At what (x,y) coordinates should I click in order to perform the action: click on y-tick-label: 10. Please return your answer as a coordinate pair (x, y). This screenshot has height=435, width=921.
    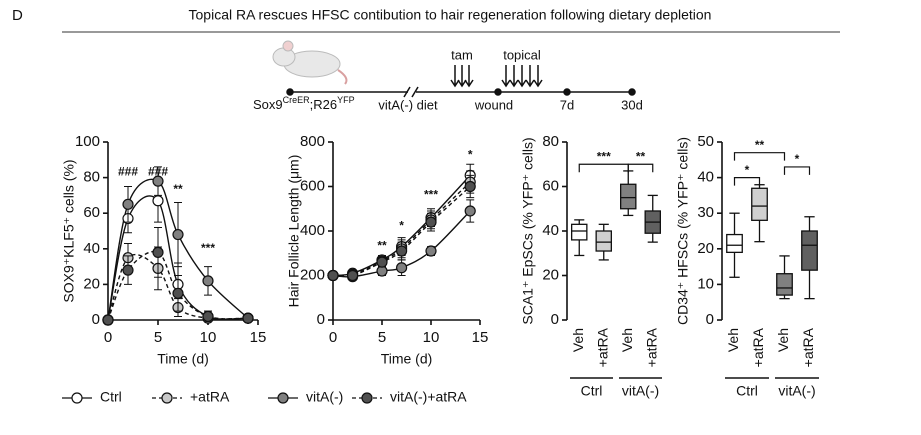
    Looking at the image, I should click on (705, 283).